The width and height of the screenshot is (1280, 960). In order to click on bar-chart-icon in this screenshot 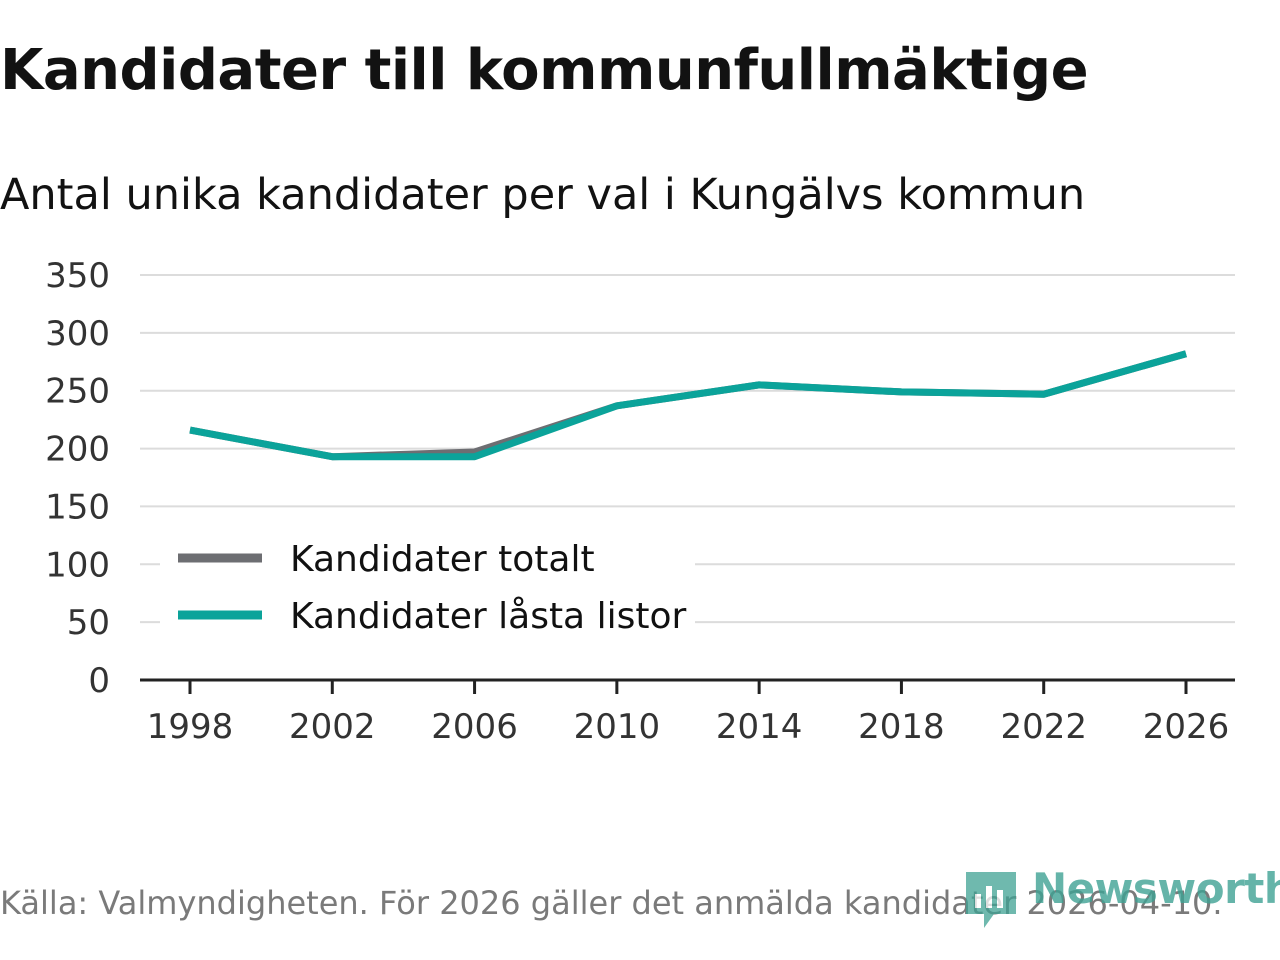, I will do `click(991, 900)`.